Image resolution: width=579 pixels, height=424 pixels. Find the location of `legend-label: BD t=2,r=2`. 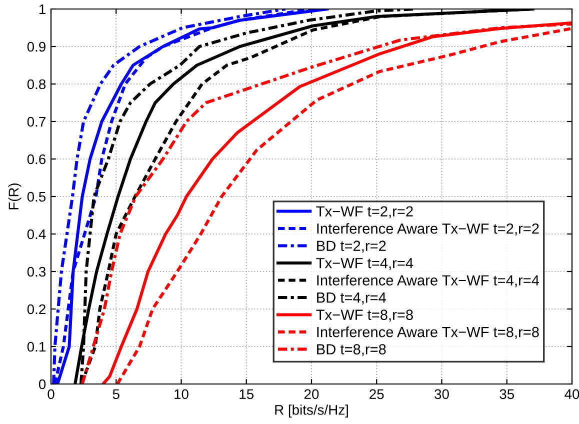

legend-label: BD t=2,r=2 is located at coordinates (351, 246).